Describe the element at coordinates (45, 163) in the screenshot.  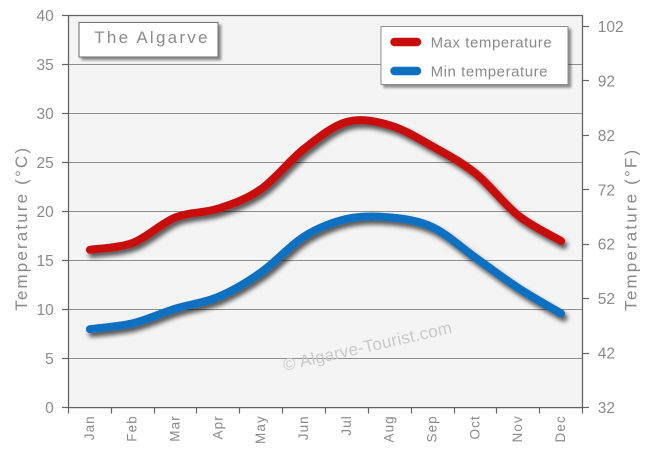
I see `svg-text: 25` at that location.